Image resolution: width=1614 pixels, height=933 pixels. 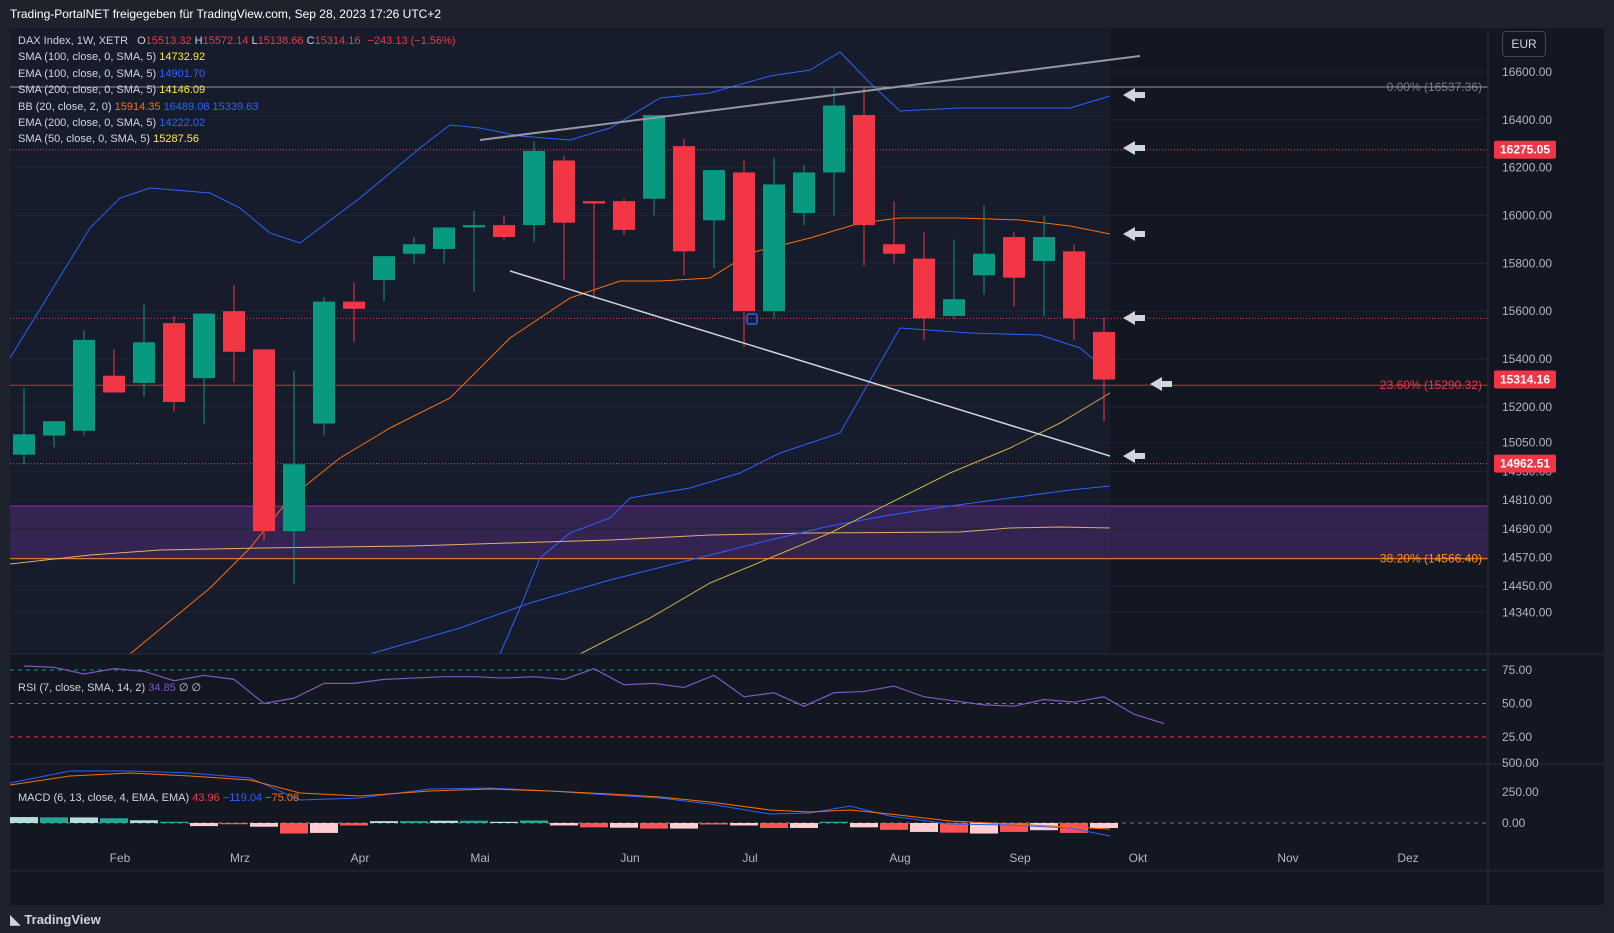 I want to click on indicator-row-sma200: SMA (200, close, 0, SMA, 5) 14146.09, so click(x=237, y=90).